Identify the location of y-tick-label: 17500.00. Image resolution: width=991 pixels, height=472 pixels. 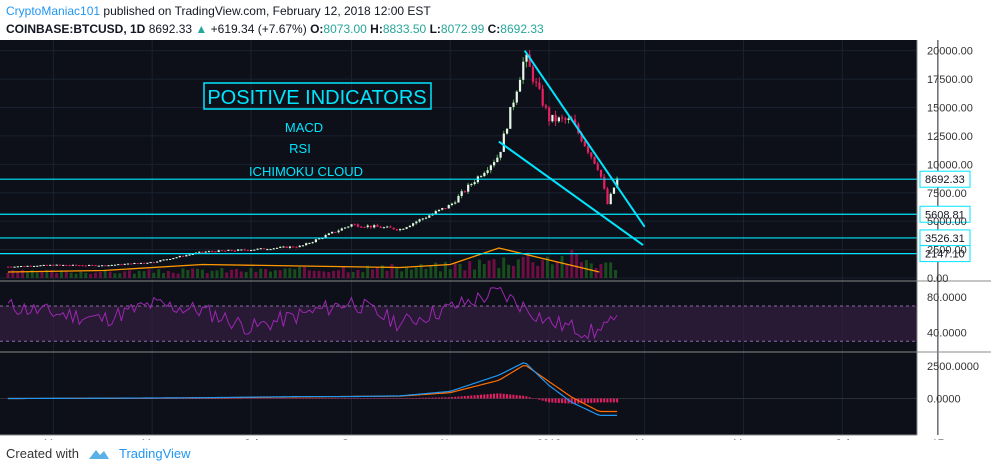
(950, 80).